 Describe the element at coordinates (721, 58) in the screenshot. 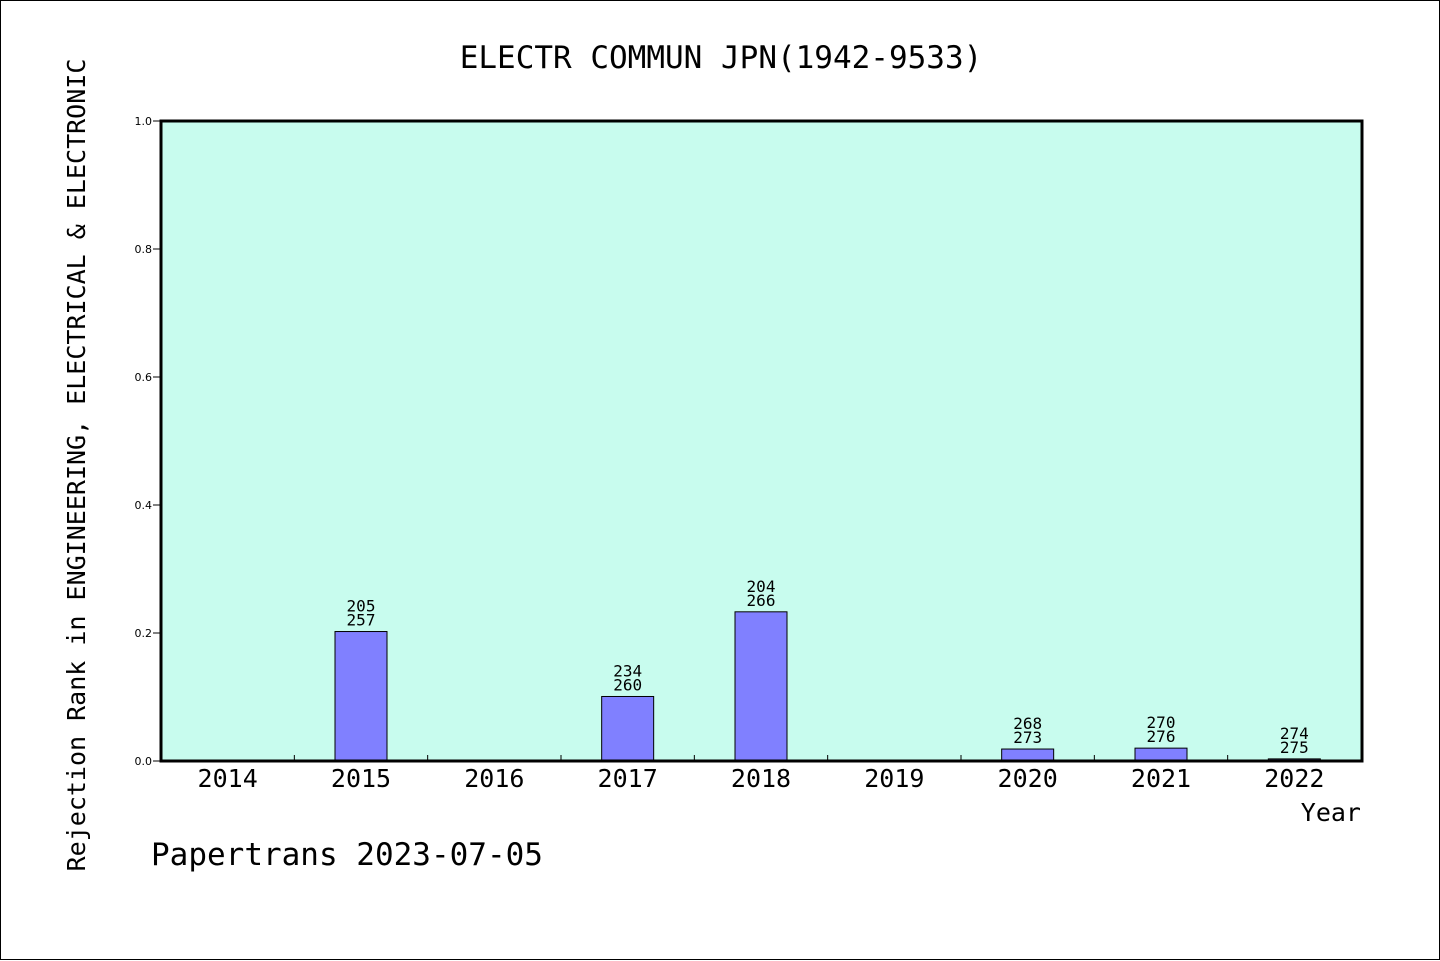

I see `chart-title: ELECTR COMMUN JPN(1942-9533)` at that location.